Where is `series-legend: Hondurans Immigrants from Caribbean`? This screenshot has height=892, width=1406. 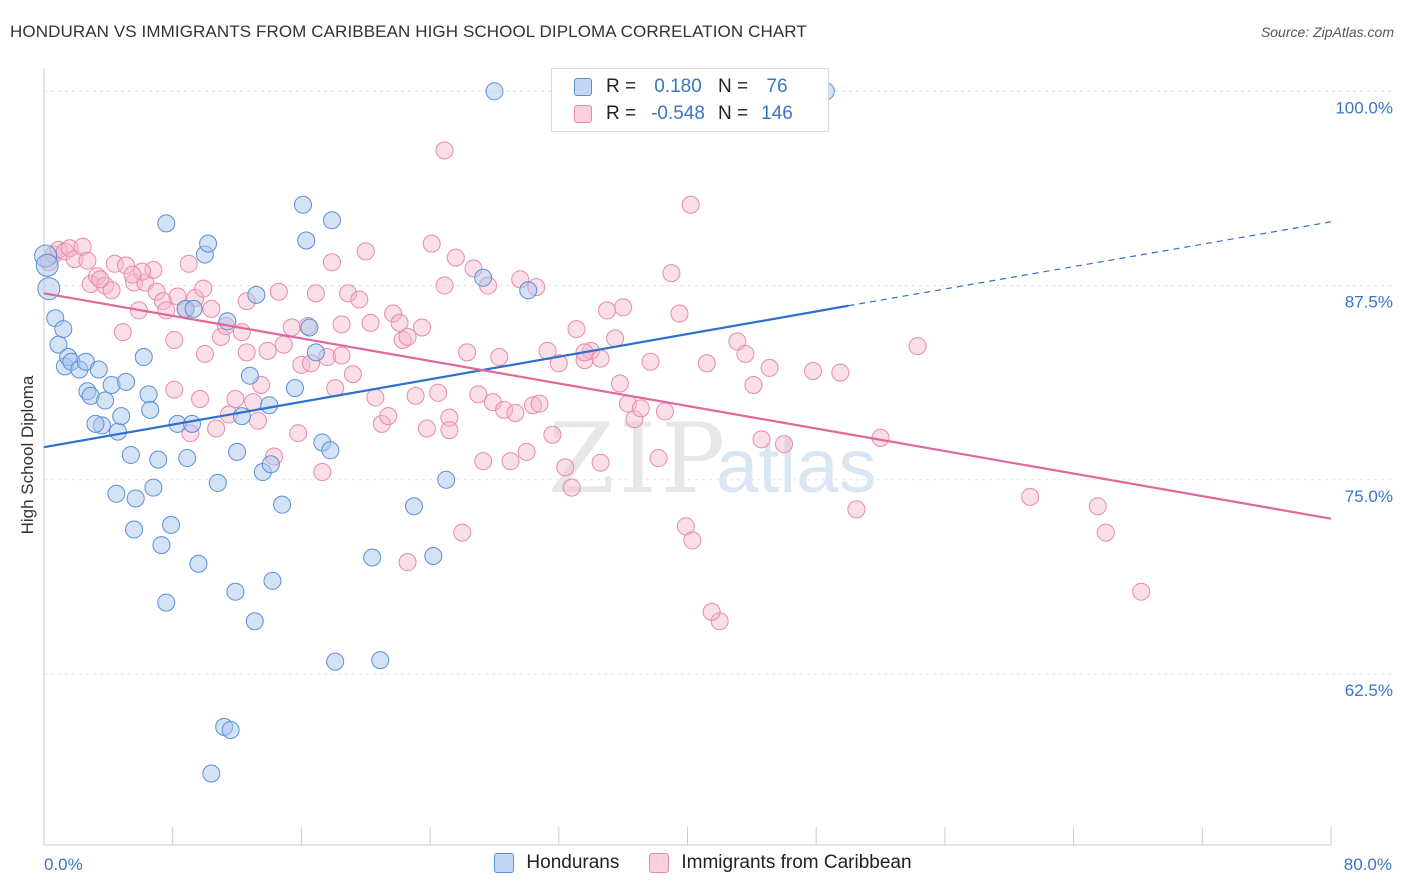 series-legend: Hondurans Immigrants from Caribbean is located at coordinates (703, 863).